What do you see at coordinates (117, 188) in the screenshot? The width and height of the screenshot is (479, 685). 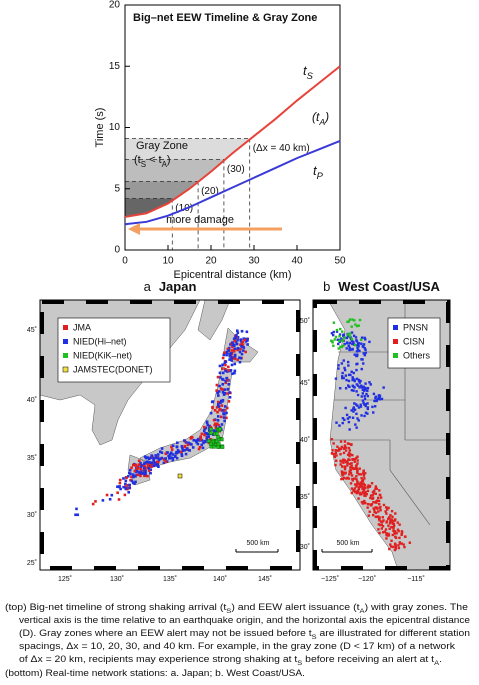 I see `y-tick-label: 5` at bounding box center [117, 188].